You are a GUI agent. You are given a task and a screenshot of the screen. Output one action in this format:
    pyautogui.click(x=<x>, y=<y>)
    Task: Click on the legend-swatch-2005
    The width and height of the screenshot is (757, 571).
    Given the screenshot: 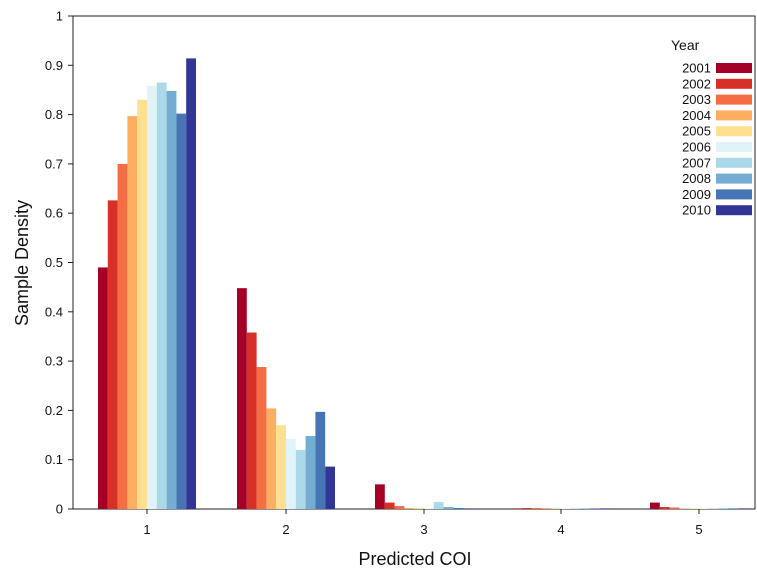 What is the action you would take?
    pyautogui.click(x=734, y=131)
    